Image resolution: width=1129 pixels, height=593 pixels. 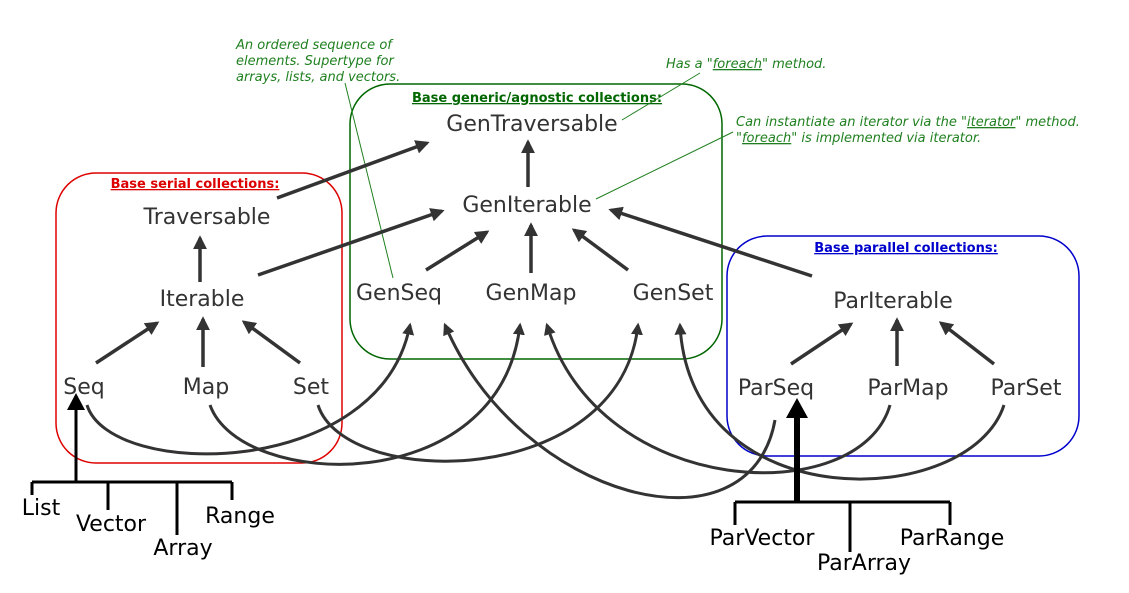 I want to click on curve-parset-to-genset, so click(x=840, y=401).